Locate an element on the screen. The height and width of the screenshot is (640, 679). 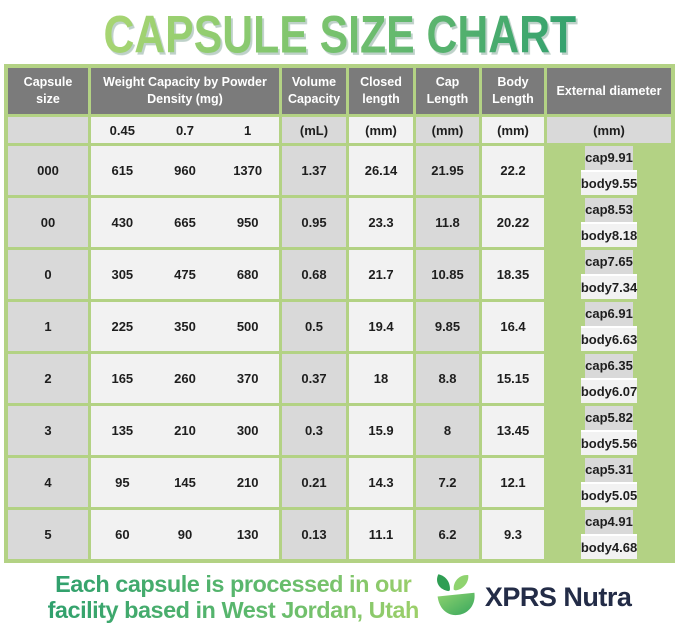
row-size: 00 is located at coordinates (48, 222).